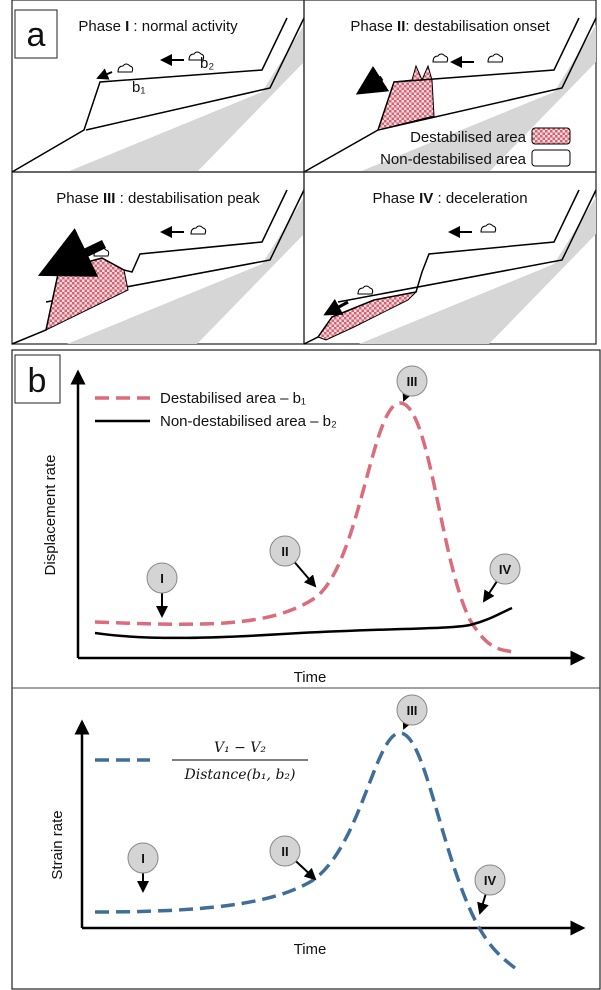 Image resolution: width=601 pixels, height=990 pixels. What do you see at coordinates (303, 623) in the screenshot?
I see `stable-curve` at bounding box center [303, 623].